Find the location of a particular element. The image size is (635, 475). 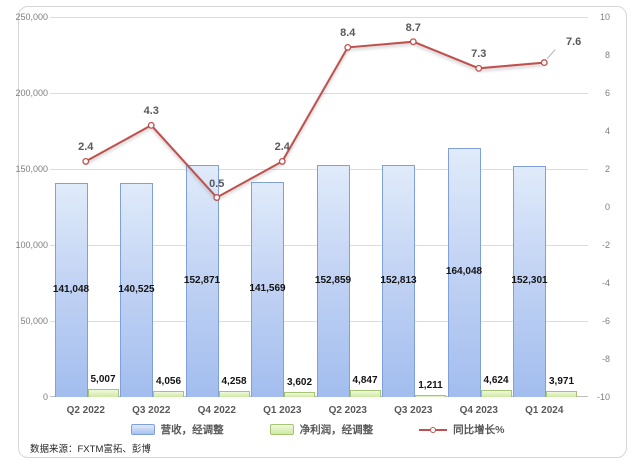

revenue-bar-label: 152,301 is located at coordinates (529, 281).